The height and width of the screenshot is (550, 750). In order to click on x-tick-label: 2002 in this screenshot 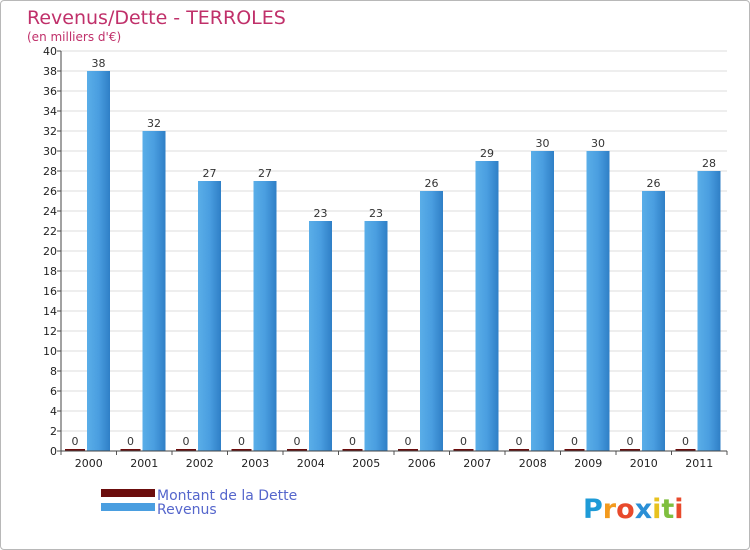, I will do `click(200, 463)`.